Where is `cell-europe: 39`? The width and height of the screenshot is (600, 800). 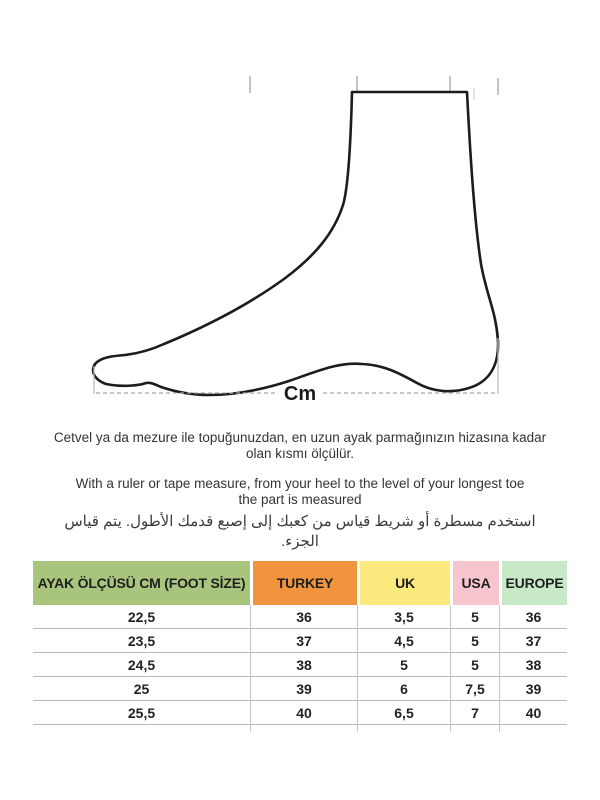 cell-europe: 39 is located at coordinates (533, 689).